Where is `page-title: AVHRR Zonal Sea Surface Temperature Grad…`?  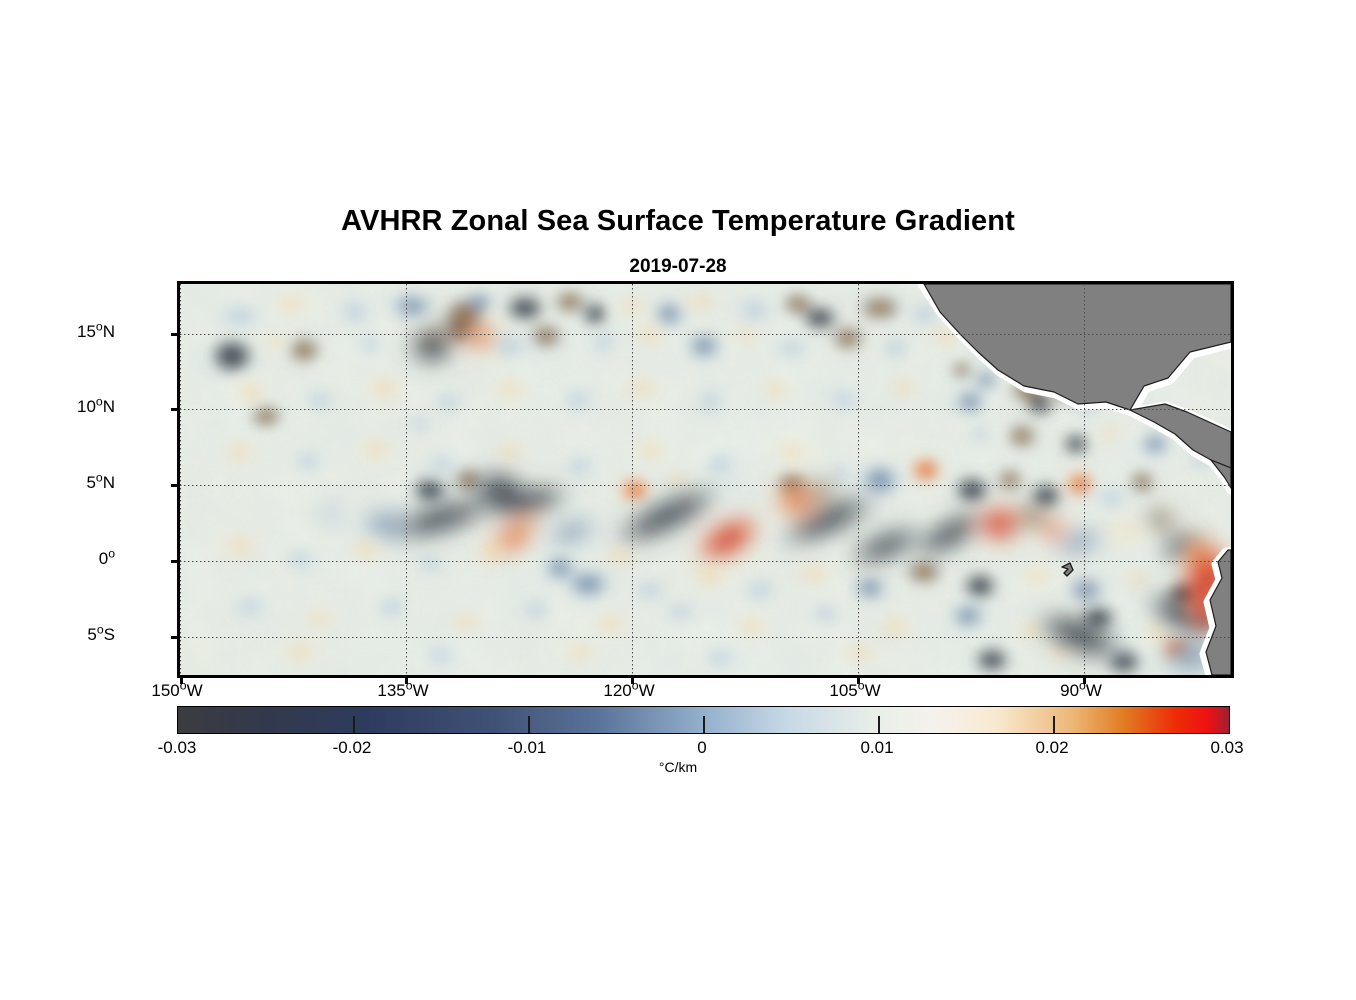
page-title: AVHRR Zonal Sea Surface Temperature Grad… is located at coordinates (678, 221).